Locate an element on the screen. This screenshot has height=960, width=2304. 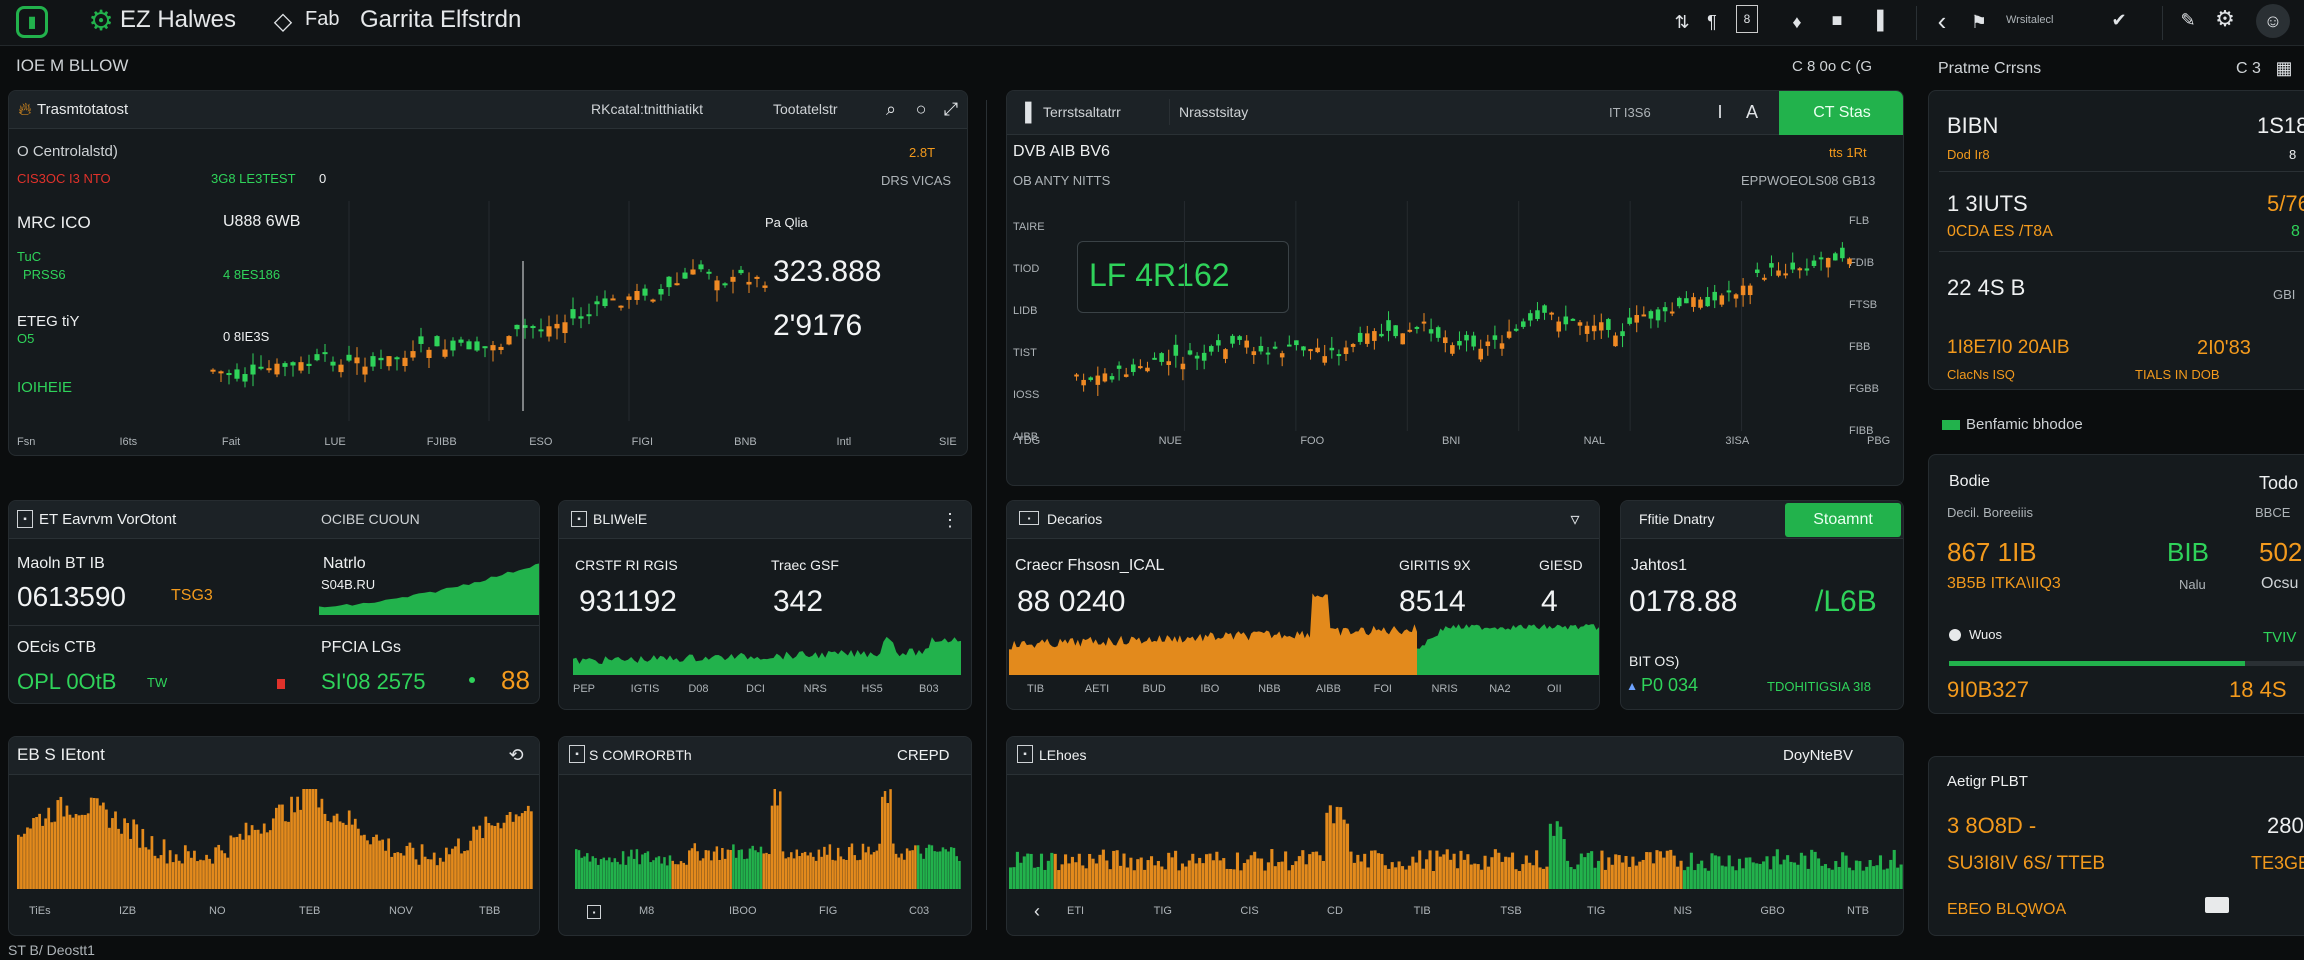
lock-icon: ○ is located at coordinates (921, 108).